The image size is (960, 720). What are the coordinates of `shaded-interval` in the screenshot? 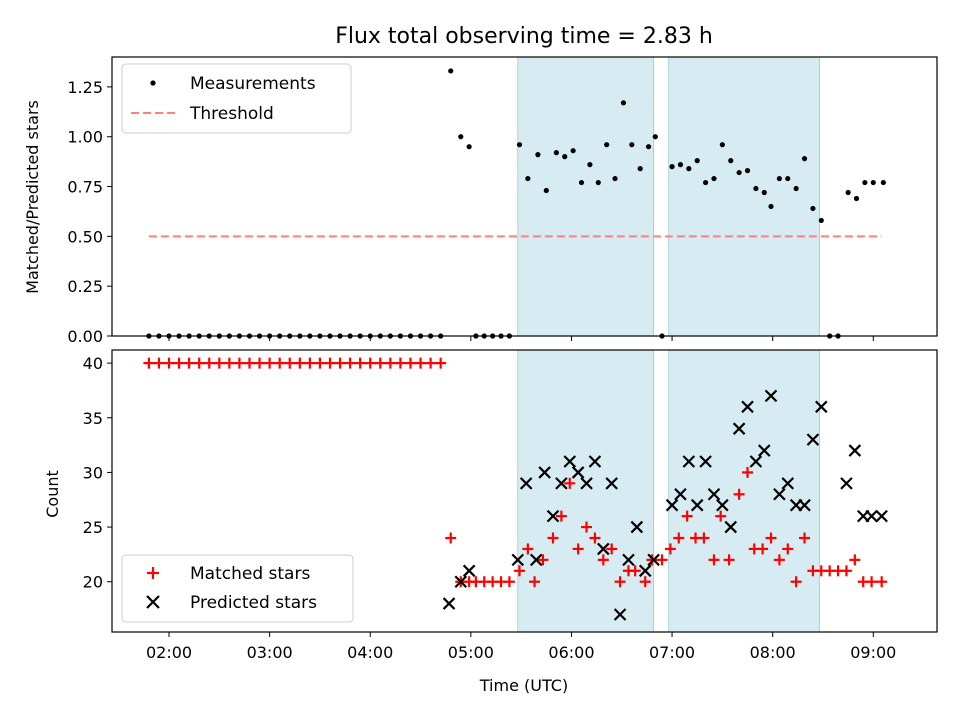 It's located at (744, 491).